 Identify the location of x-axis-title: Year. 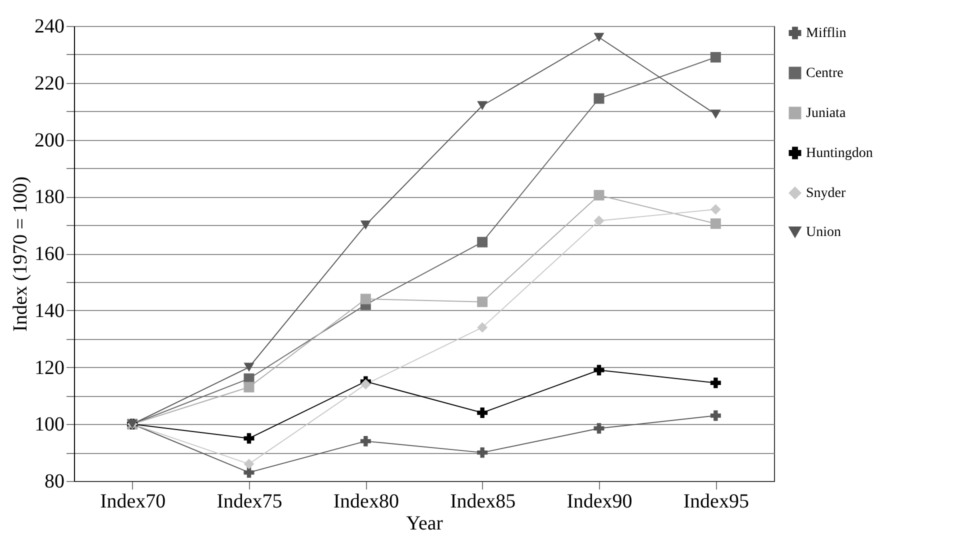
(425, 523).